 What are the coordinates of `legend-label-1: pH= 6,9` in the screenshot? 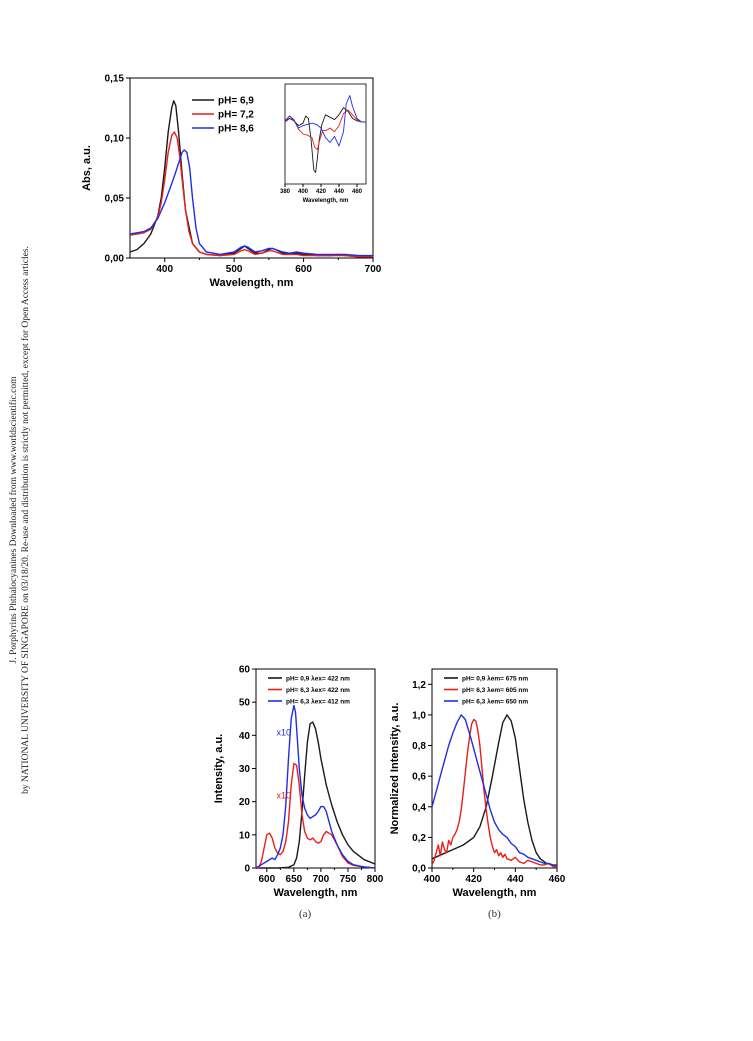 It's located at (236, 101).